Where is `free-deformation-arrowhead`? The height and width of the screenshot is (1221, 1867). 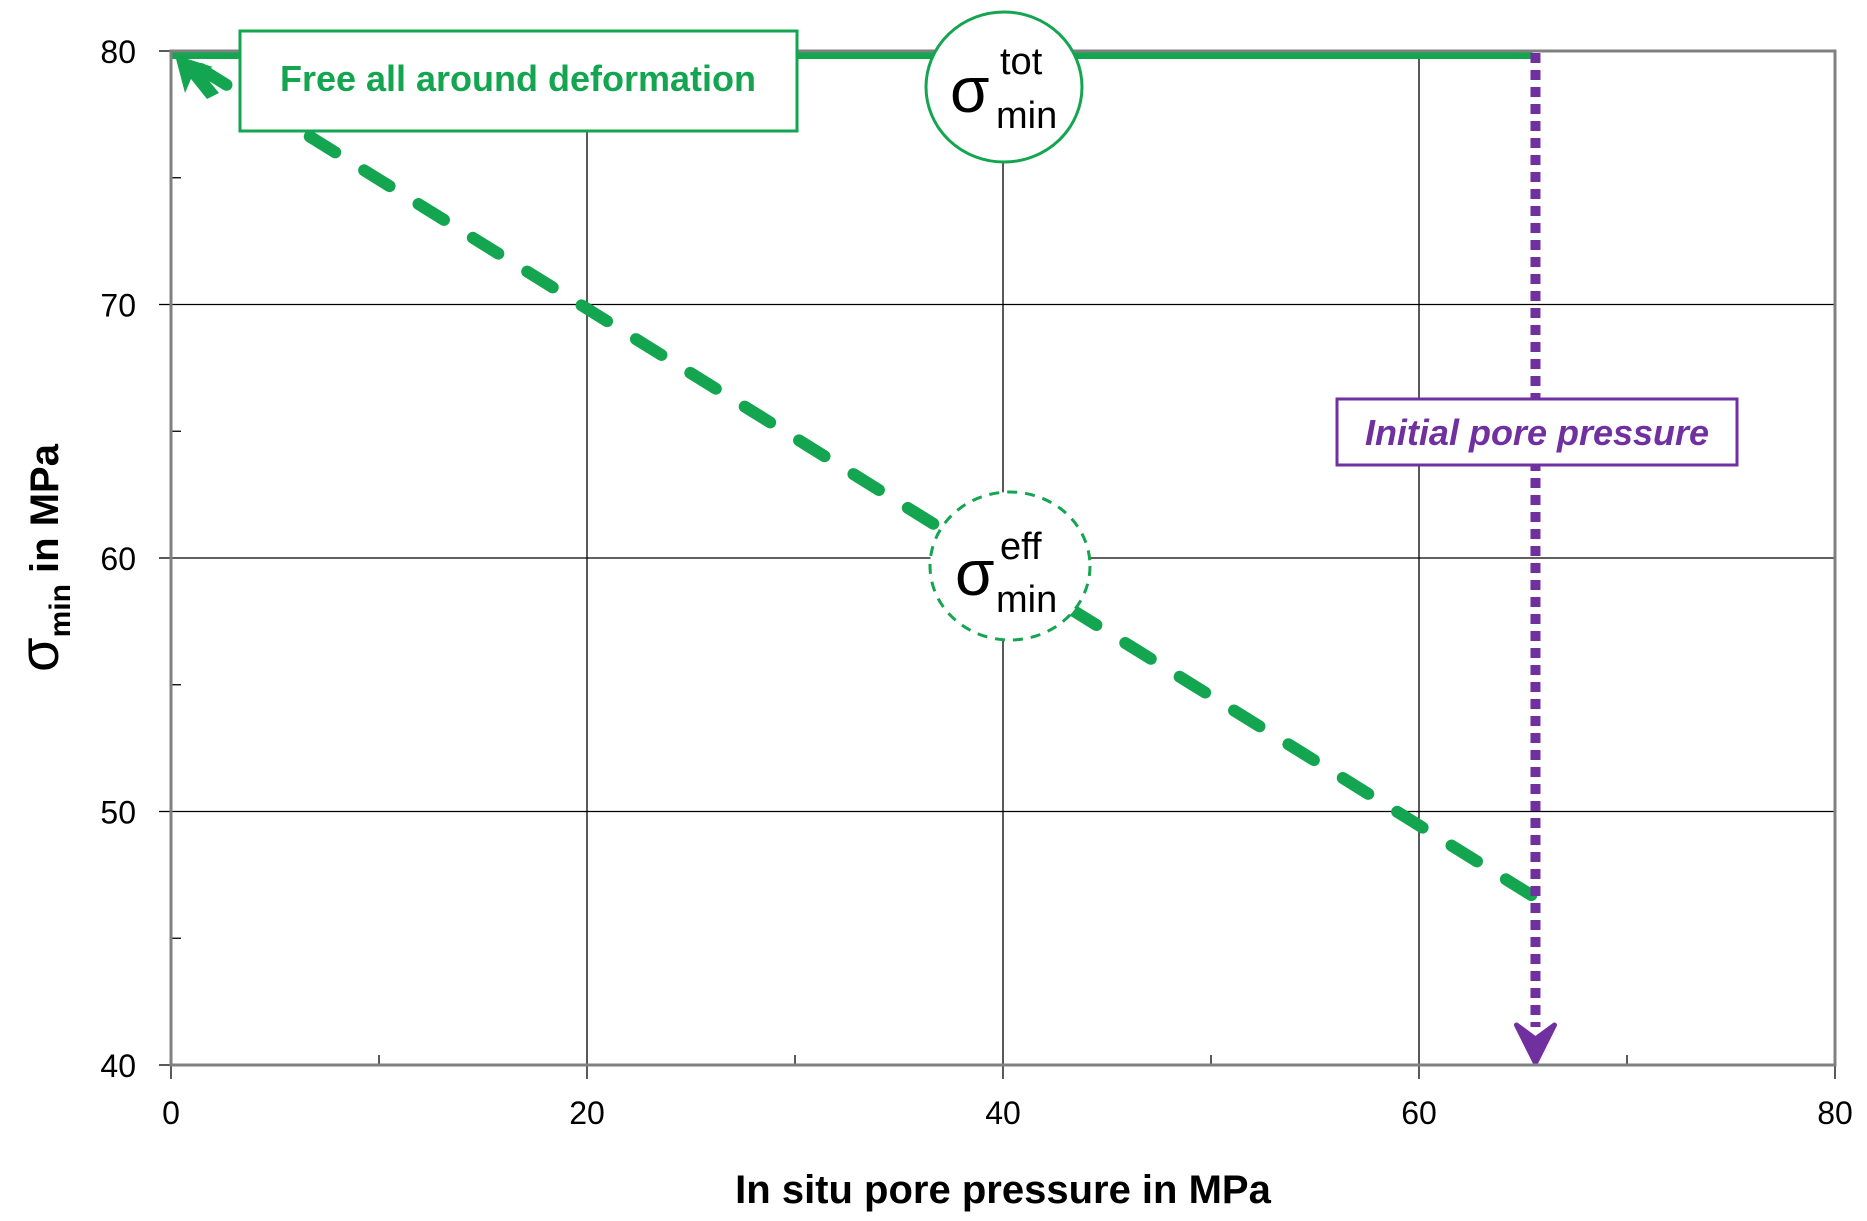 free-deformation-arrowhead is located at coordinates (197, 77).